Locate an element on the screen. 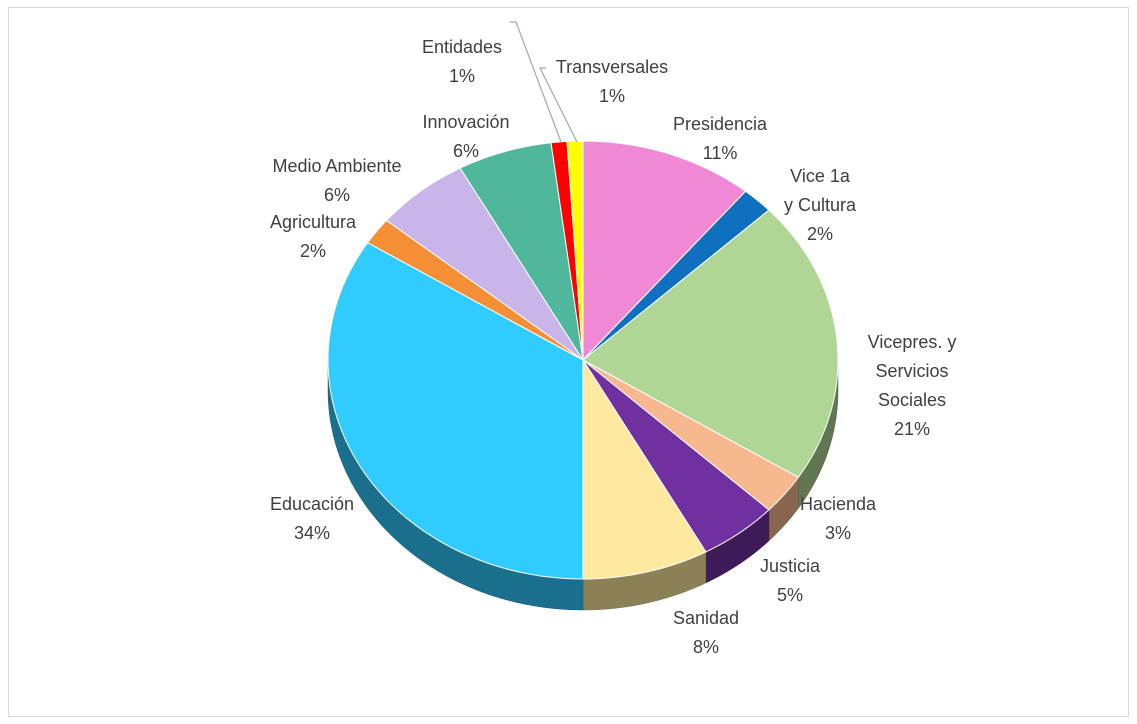  data-label: Sanidad 8% is located at coordinates (706, 633).